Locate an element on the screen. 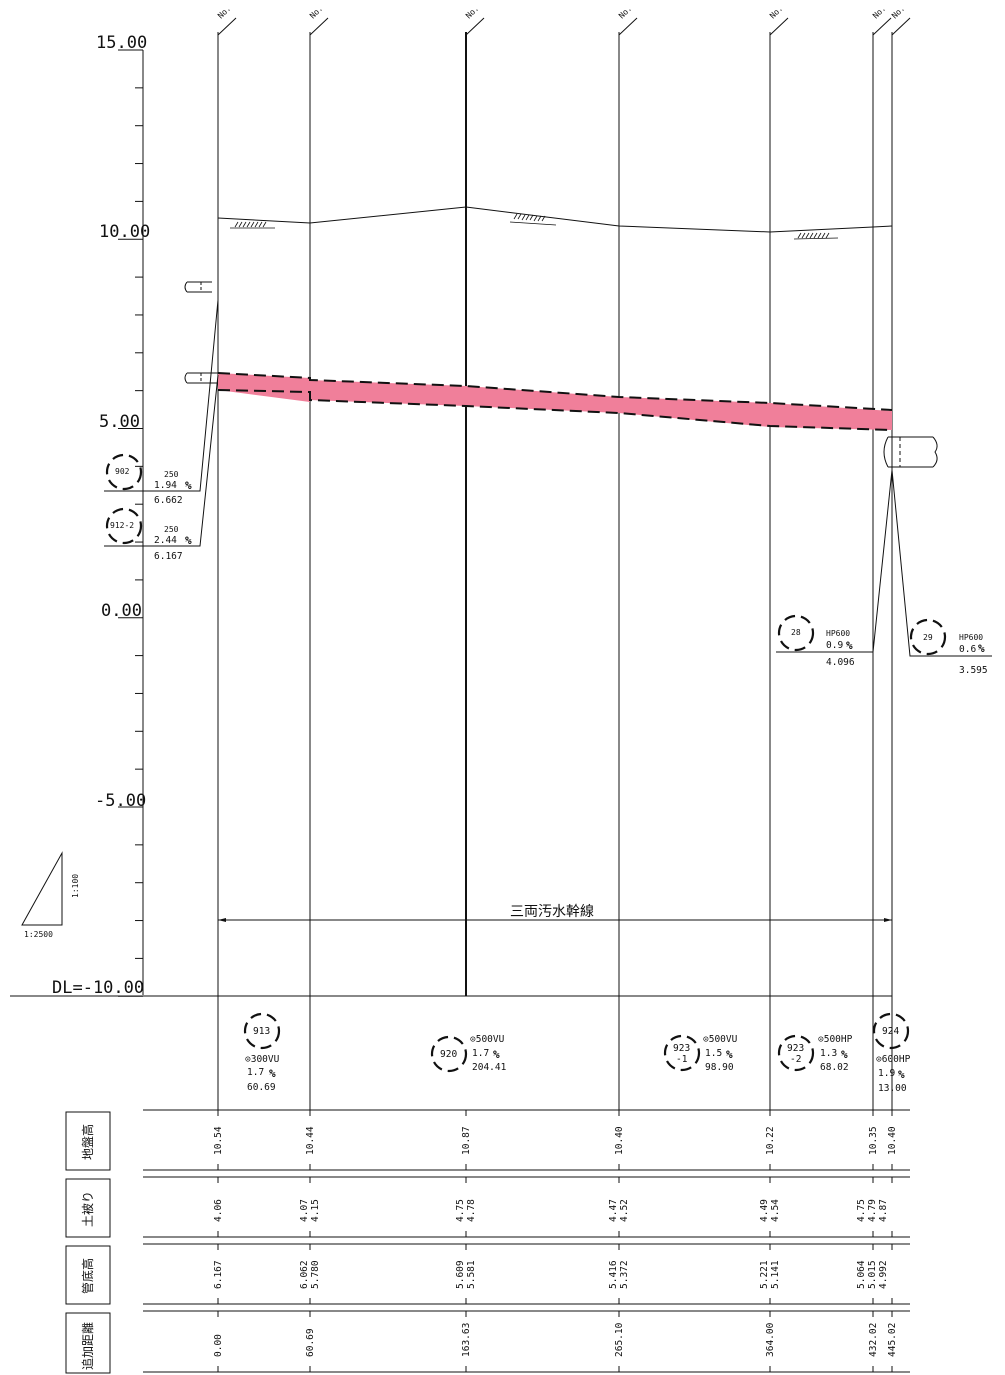 The width and height of the screenshot is (1005, 1375). vertical-scale-label: 1:100 is located at coordinates (75, 886).